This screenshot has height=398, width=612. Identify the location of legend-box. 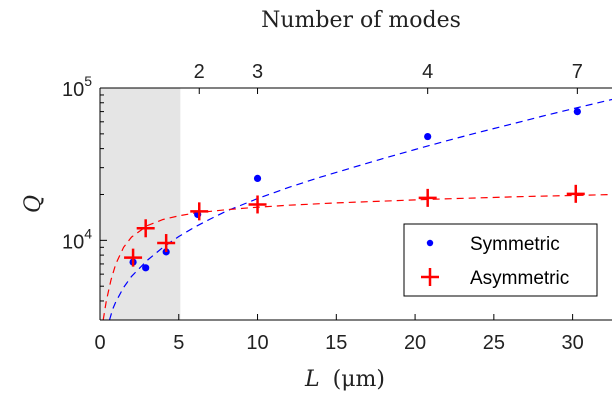
(500, 260).